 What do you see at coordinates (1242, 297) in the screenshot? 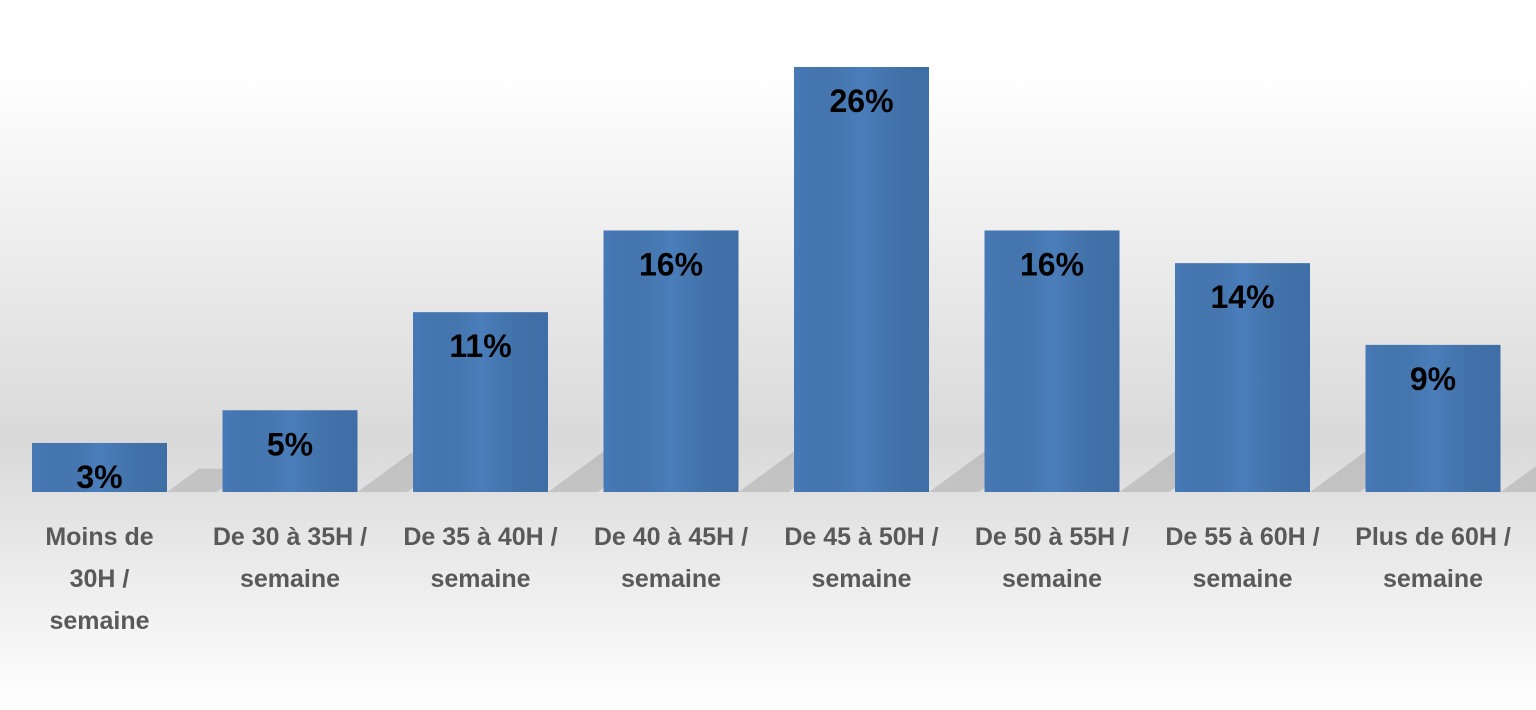
I see `value-label: 14%` at bounding box center [1242, 297].